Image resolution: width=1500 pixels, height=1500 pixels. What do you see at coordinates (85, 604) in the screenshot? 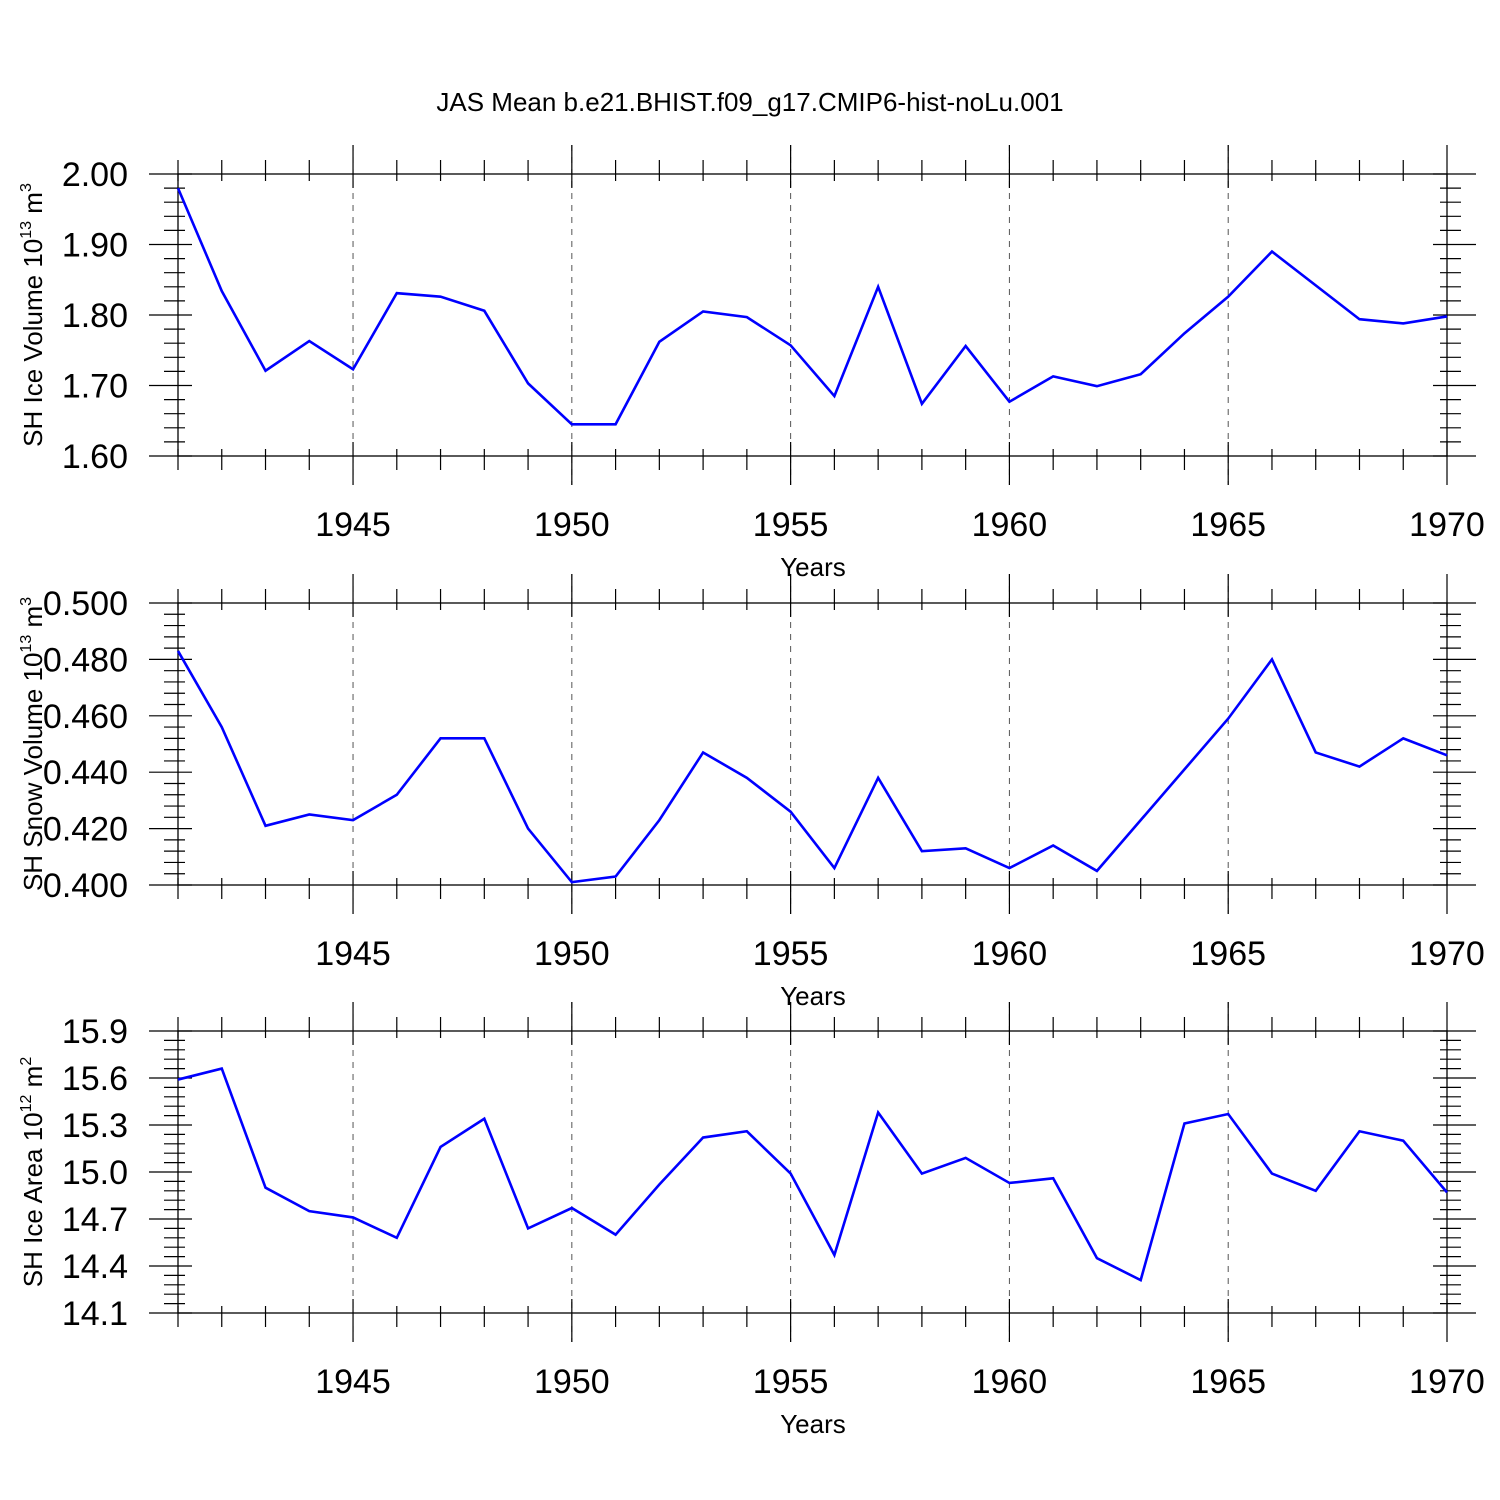
I see `y-tick-label: 0.500` at bounding box center [85, 604].